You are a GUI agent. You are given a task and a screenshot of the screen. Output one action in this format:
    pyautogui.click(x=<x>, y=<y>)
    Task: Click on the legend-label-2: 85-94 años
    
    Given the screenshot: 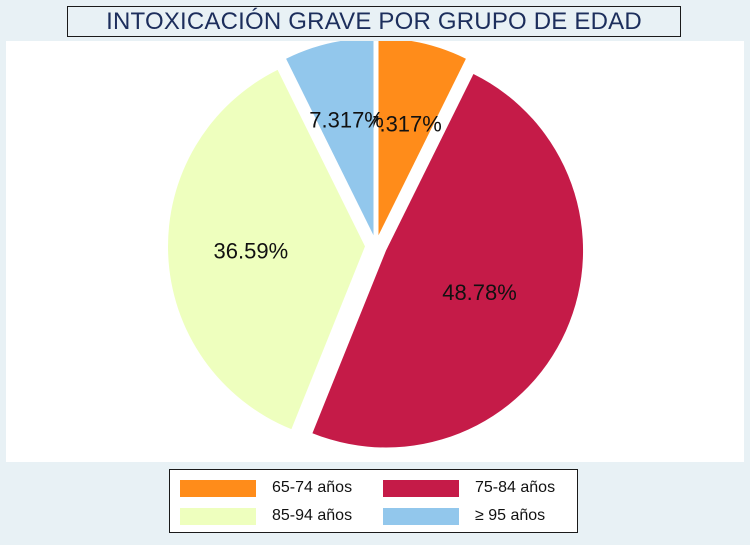 What is the action you would take?
    pyautogui.click(x=312, y=515)
    